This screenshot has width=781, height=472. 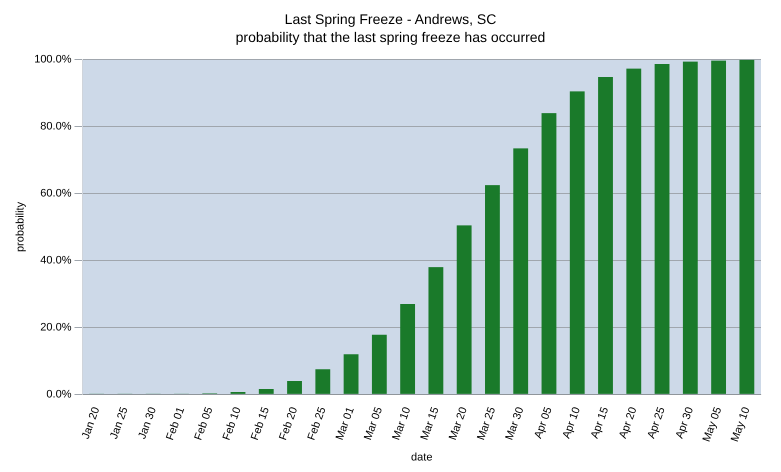 I want to click on y-tick-label: 60.0%, so click(x=56, y=194).